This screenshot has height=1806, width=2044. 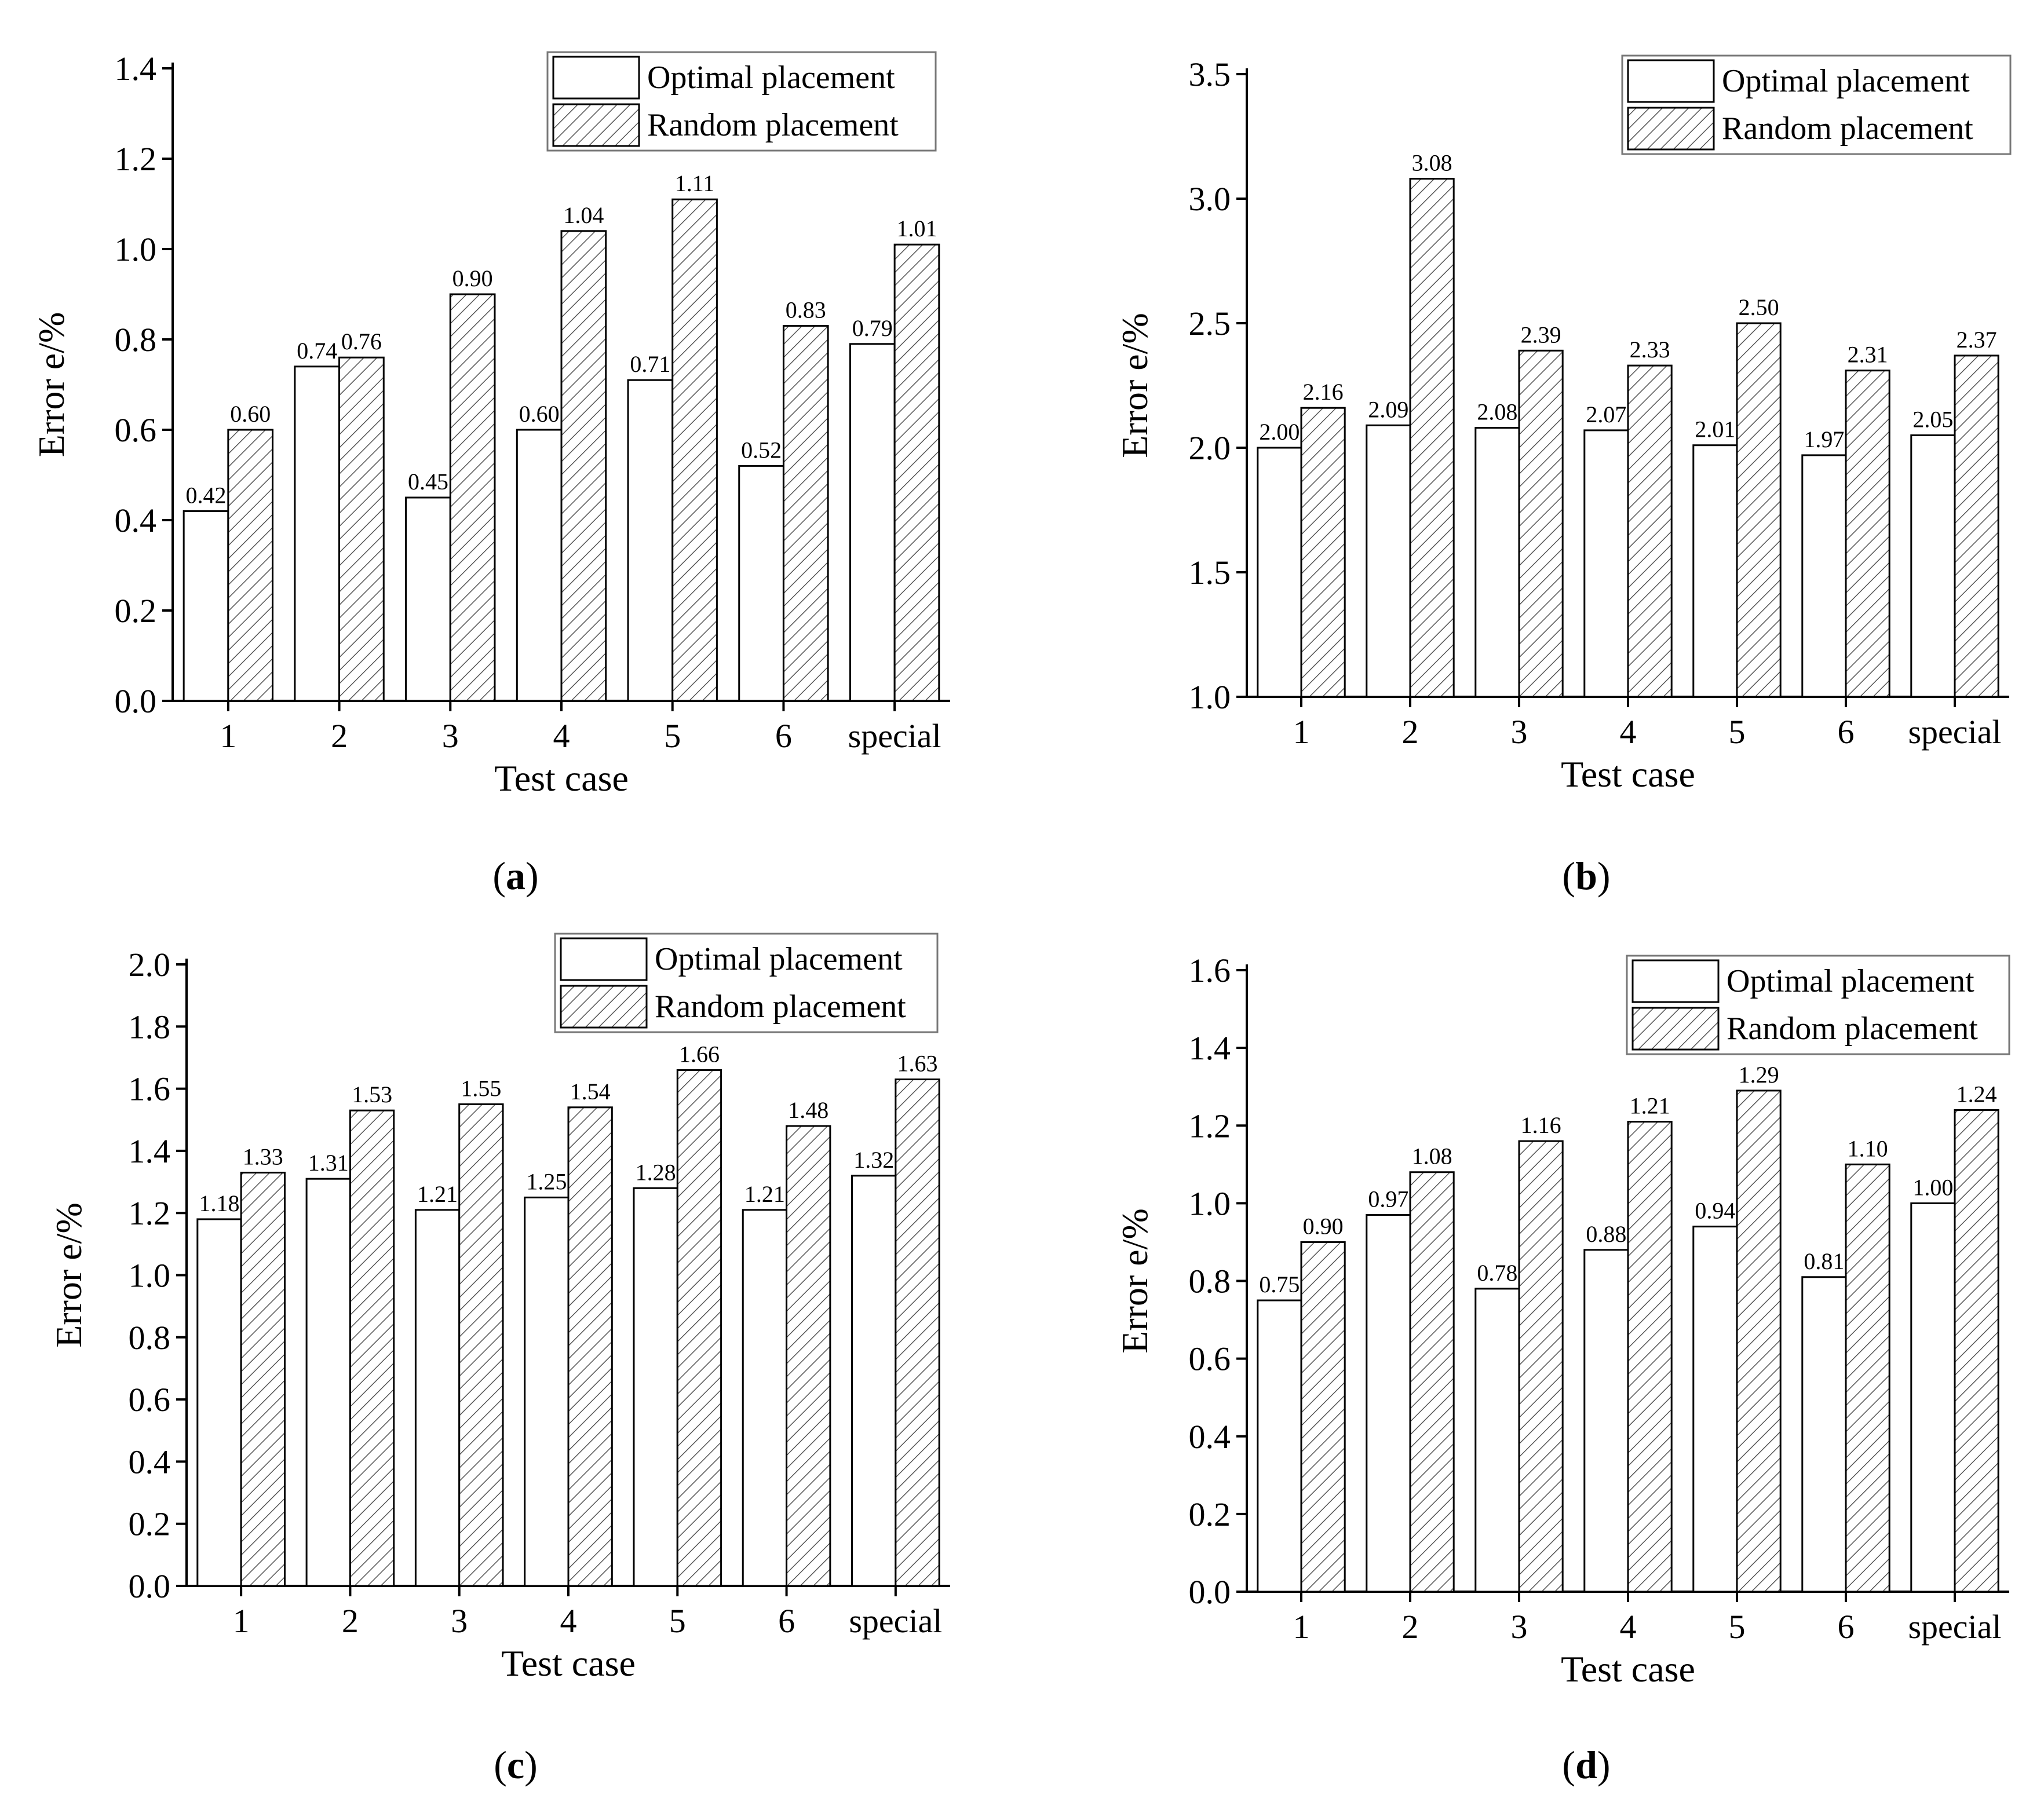 I want to click on data-label: 1.18, so click(x=219, y=1203).